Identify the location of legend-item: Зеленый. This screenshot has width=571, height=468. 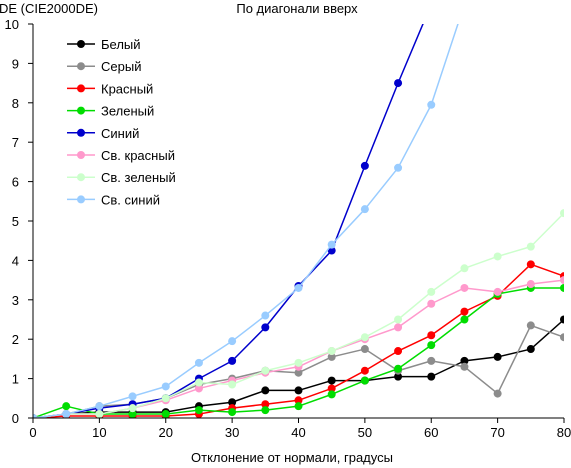
(110, 111).